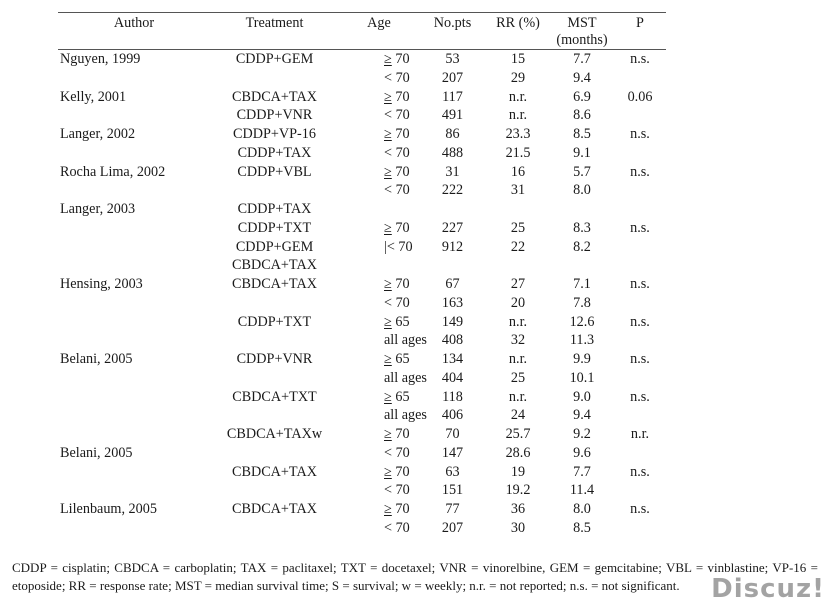 The image size is (833, 613). Describe the element at coordinates (452, 32) in the screenshot. I see `col-header-nopts: No.pts` at that location.